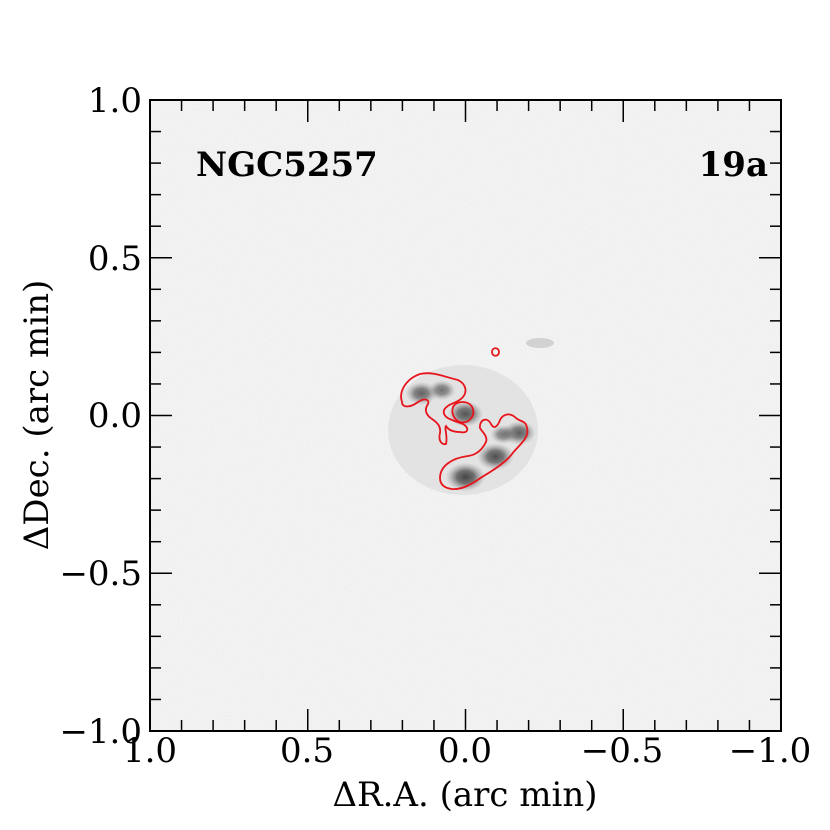 This screenshot has width=830, height=830. Describe the element at coordinates (463, 412) in the screenshot. I see `contour-nucleus` at that location.